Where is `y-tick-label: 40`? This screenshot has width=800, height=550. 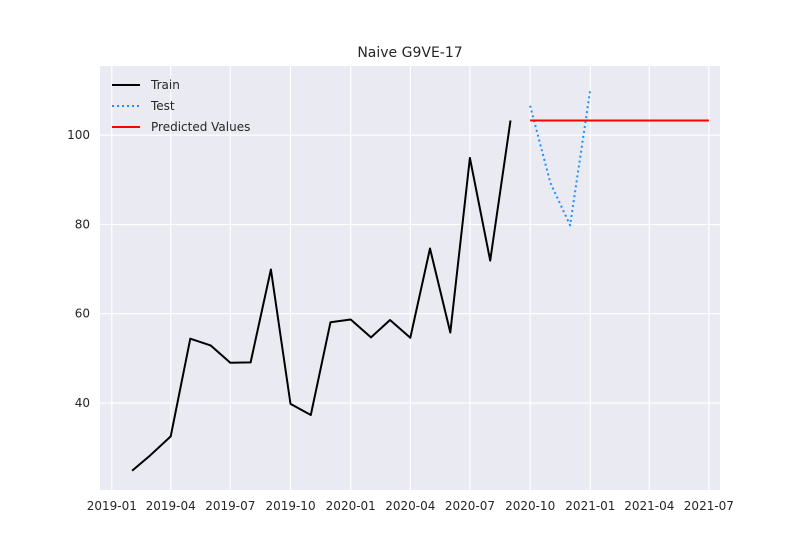
y-tick-label: 40 is located at coordinates (82, 403).